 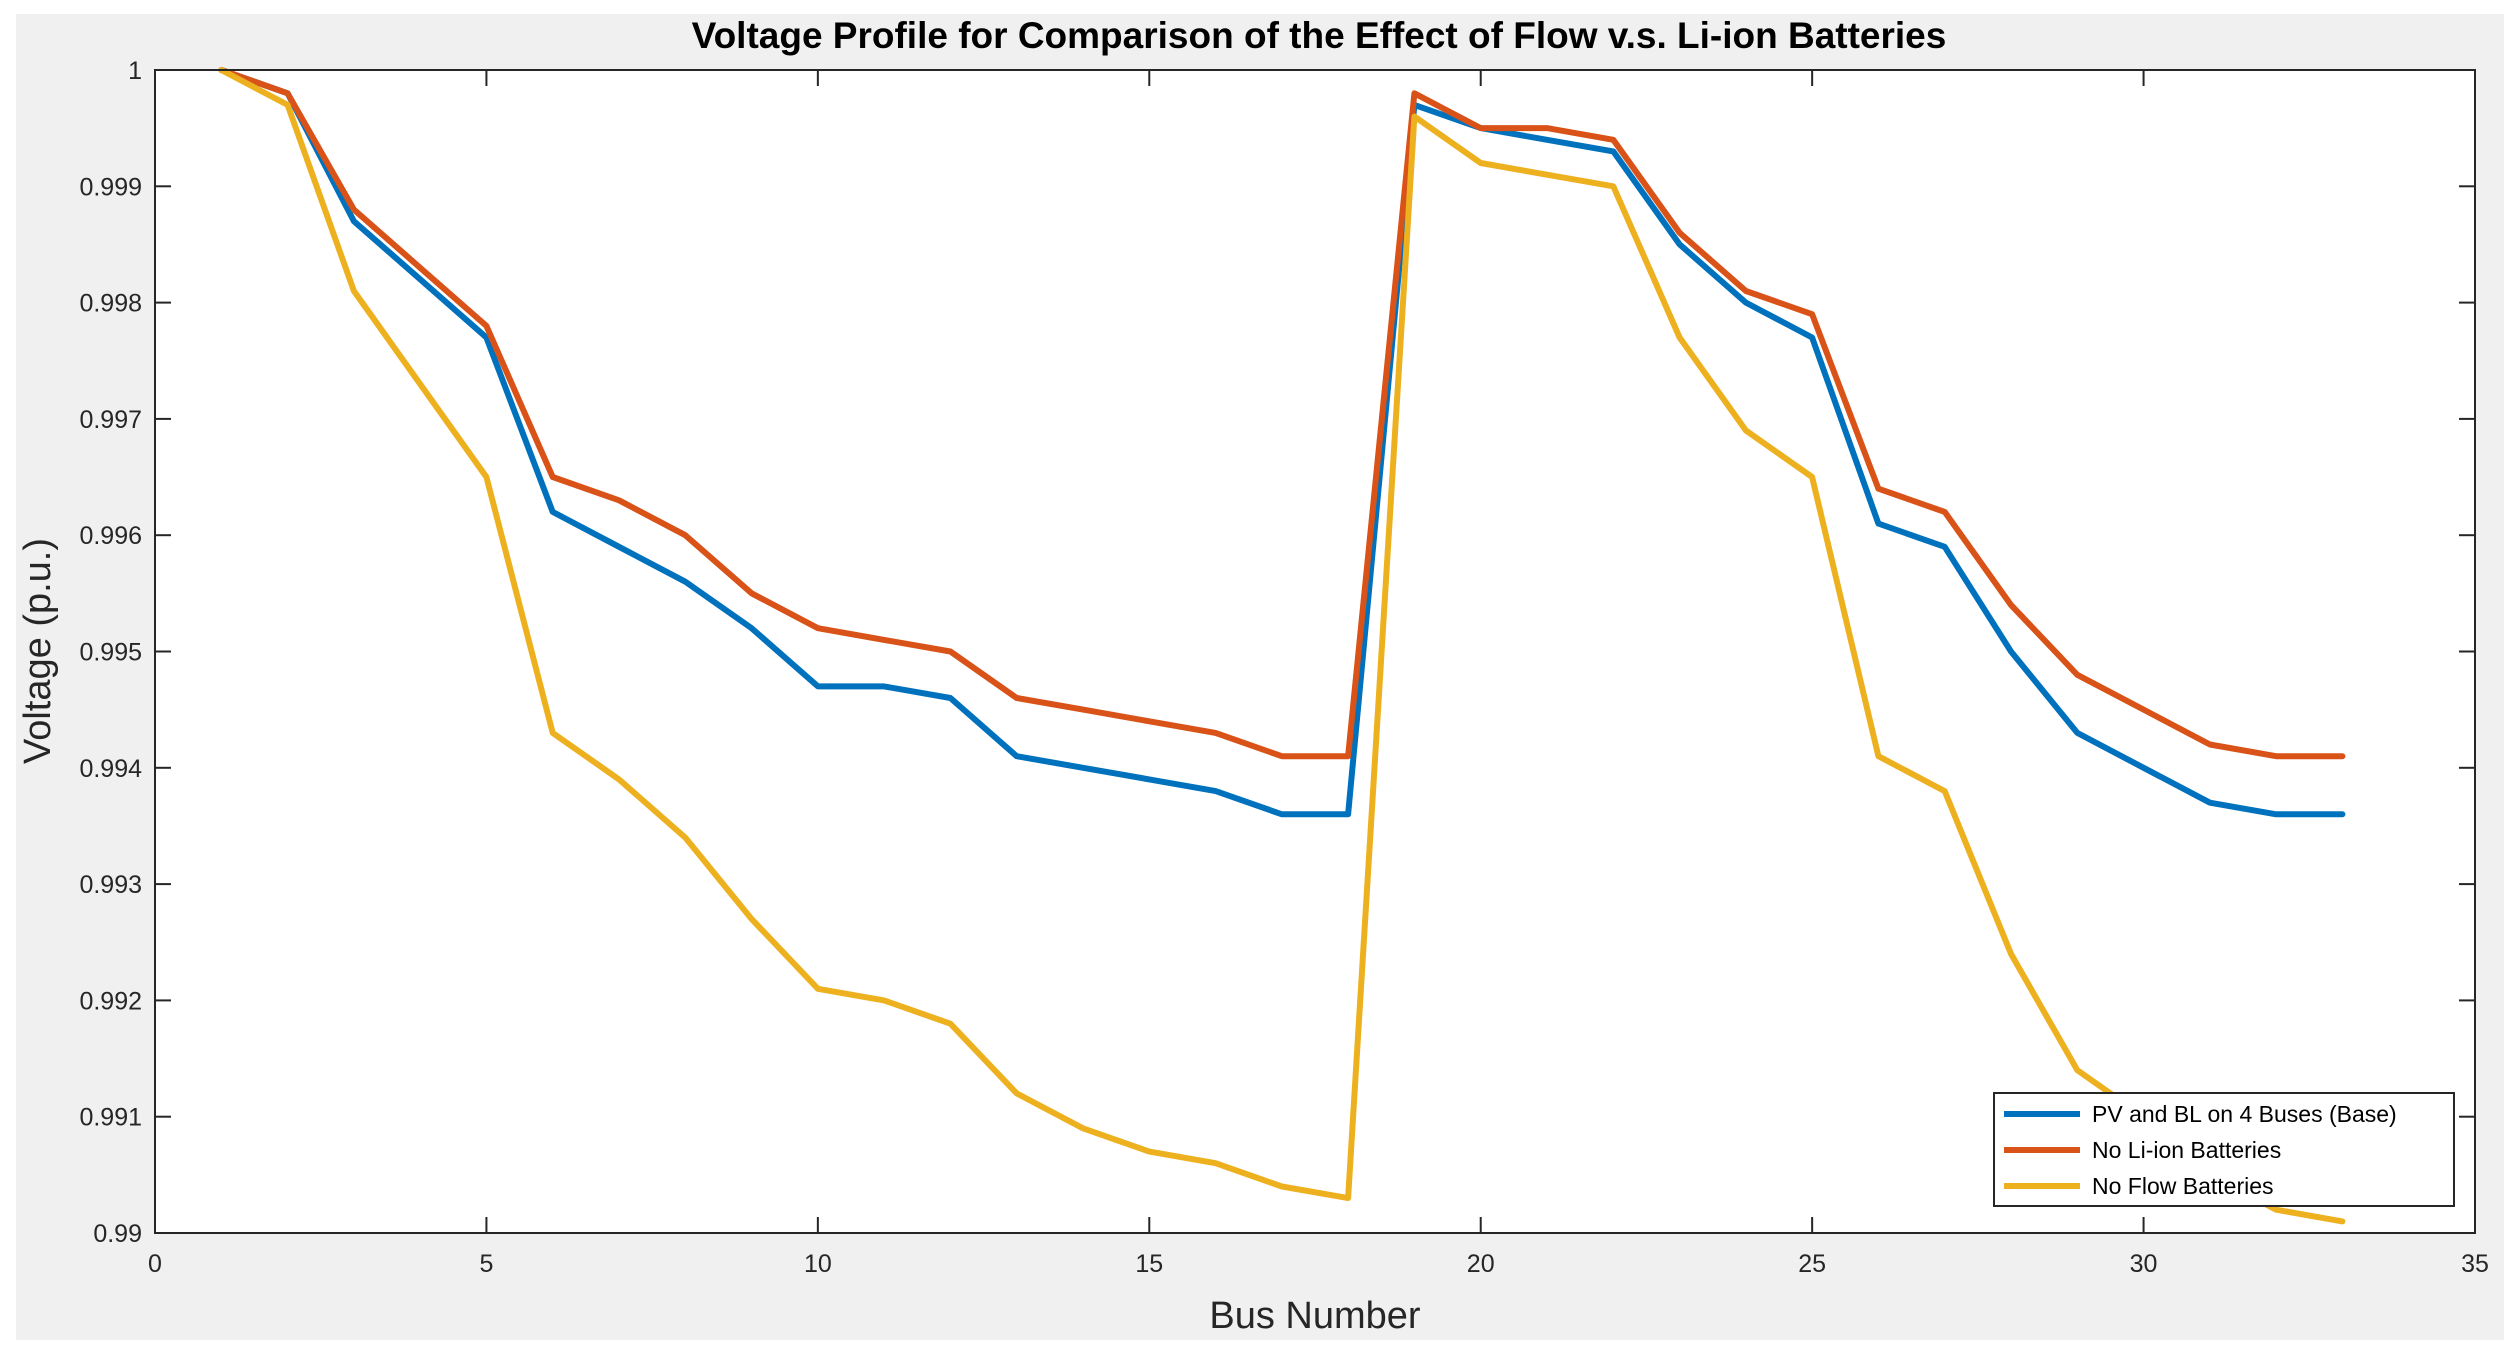 What do you see at coordinates (1315, 1316) in the screenshot?
I see `x-axis-title: Bus Number` at bounding box center [1315, 1316].